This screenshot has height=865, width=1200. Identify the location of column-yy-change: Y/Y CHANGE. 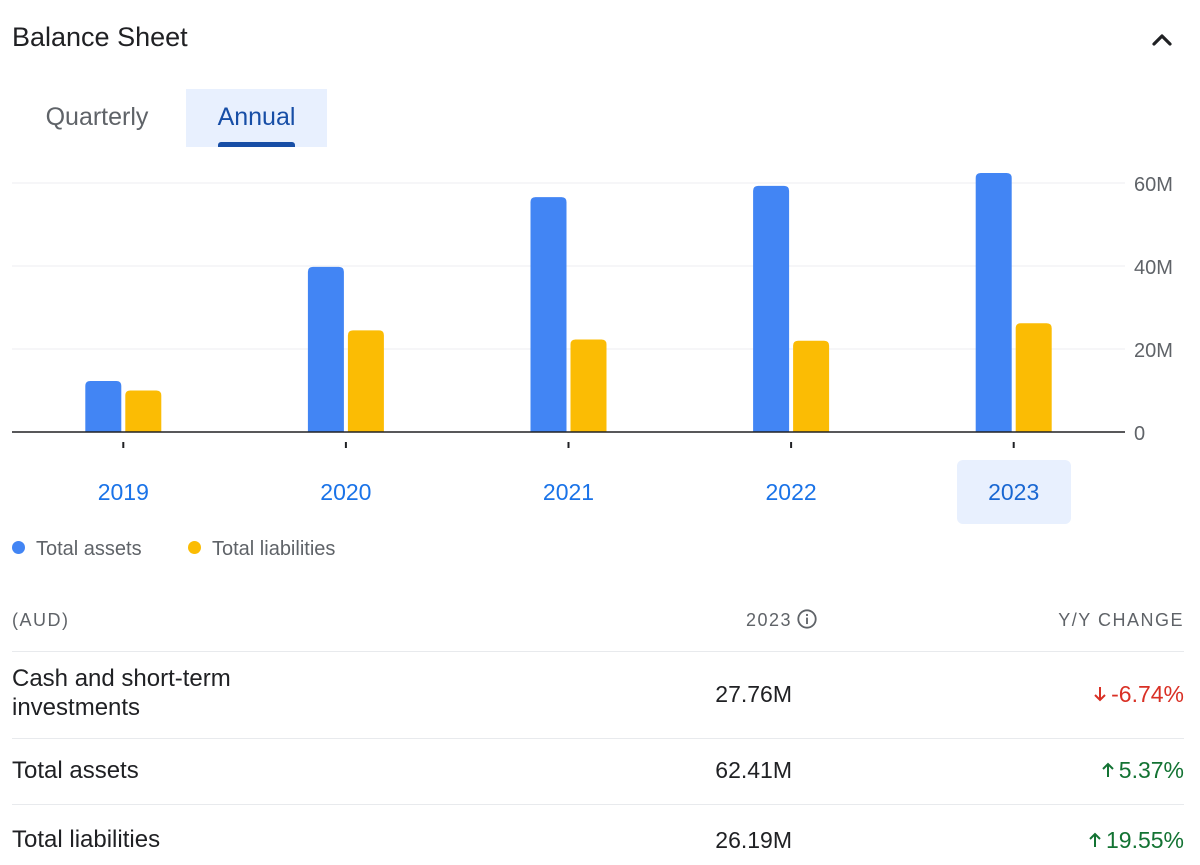
(1121, 620).